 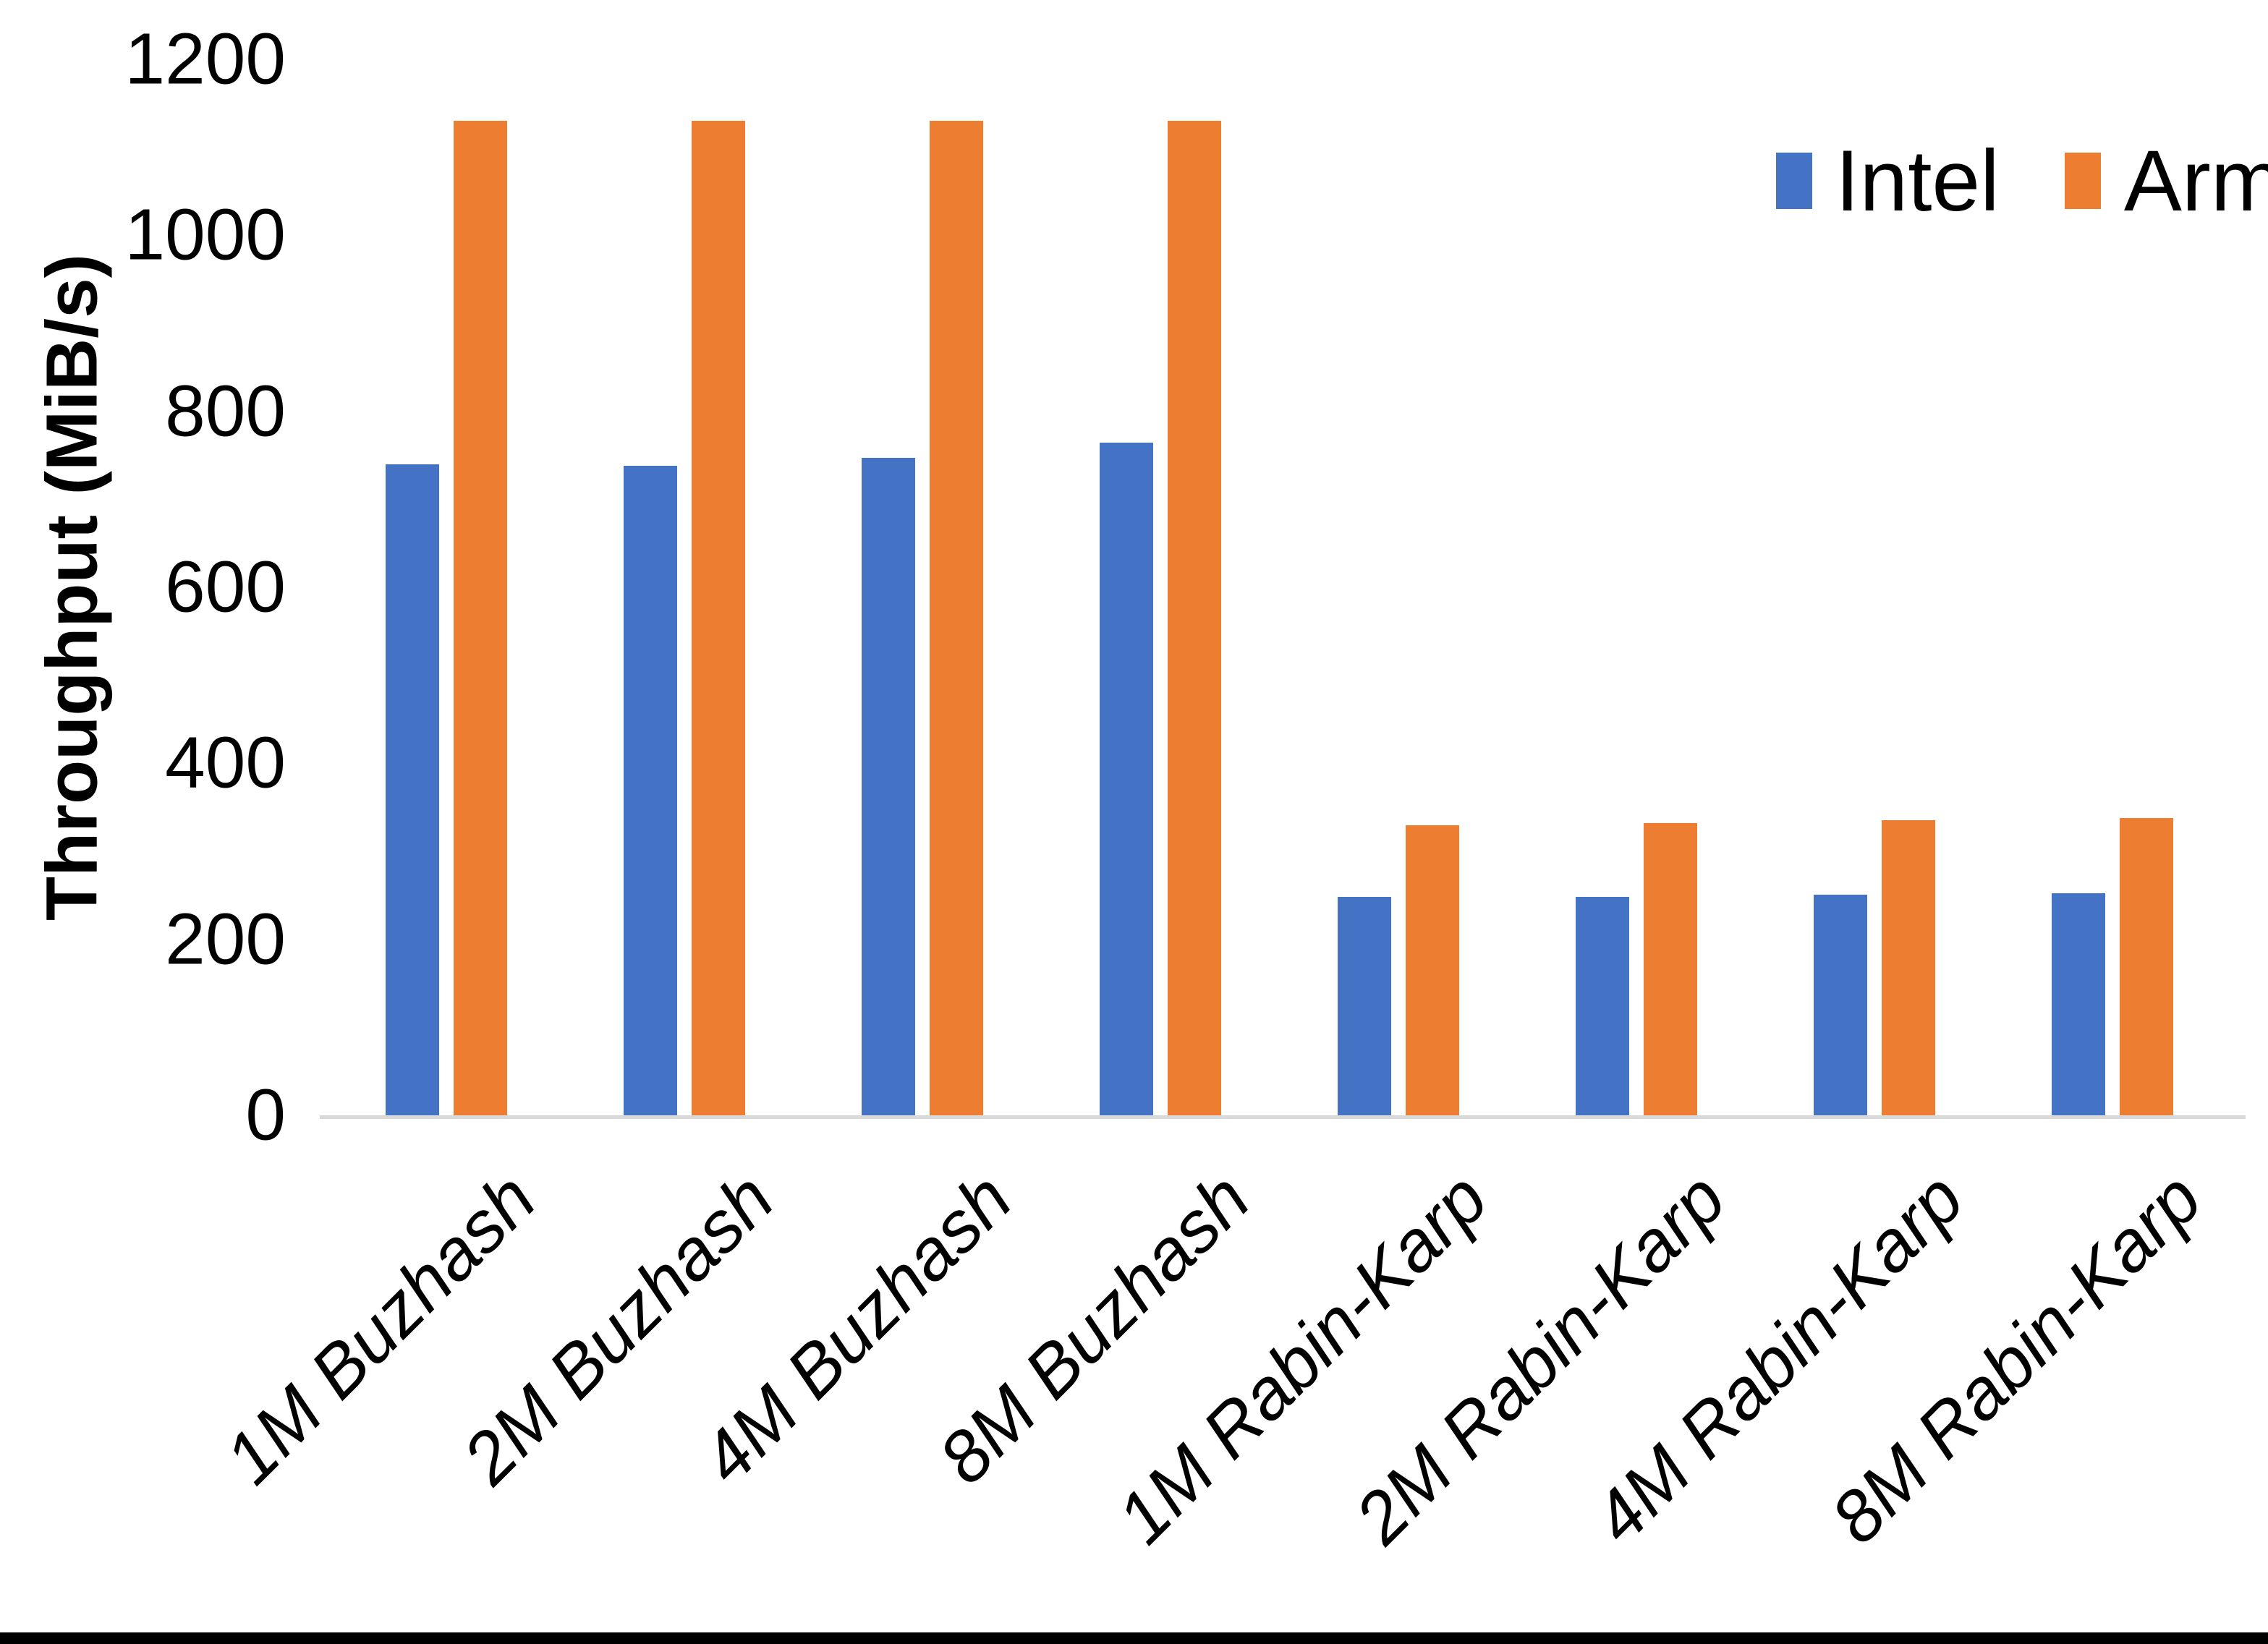 What do you see at coordinates (2022, 180) in the screenshot?
I see `legend: Intel Arm` at bounding box center [2022, 180].